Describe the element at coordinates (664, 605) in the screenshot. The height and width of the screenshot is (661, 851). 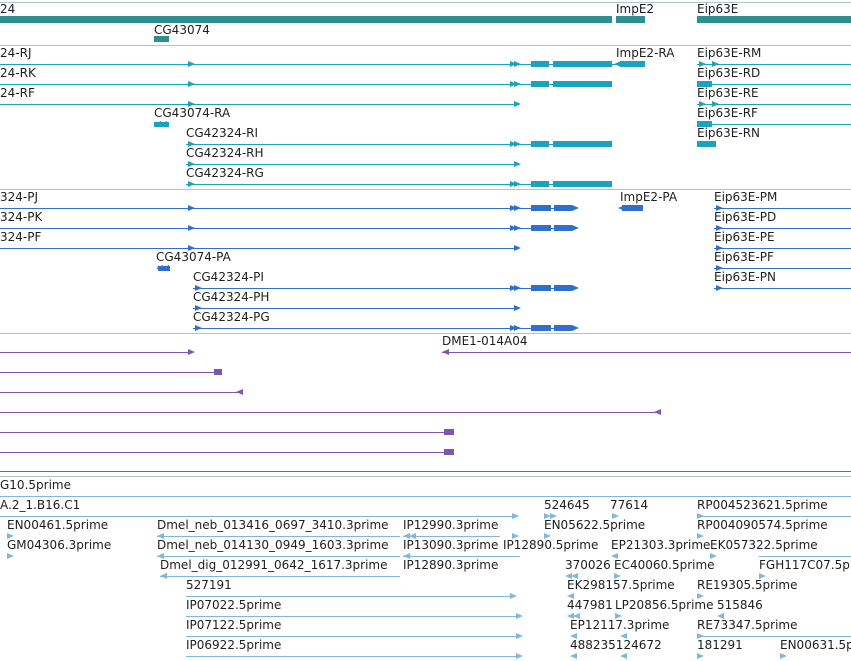
I see `prime5-feature-label: LP20856.5prime` at that location.